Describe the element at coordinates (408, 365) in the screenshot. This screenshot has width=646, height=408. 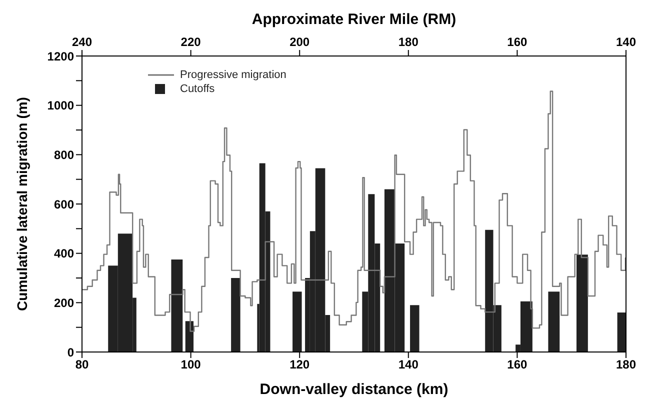
I see `x-tick-label: 140` at that location.